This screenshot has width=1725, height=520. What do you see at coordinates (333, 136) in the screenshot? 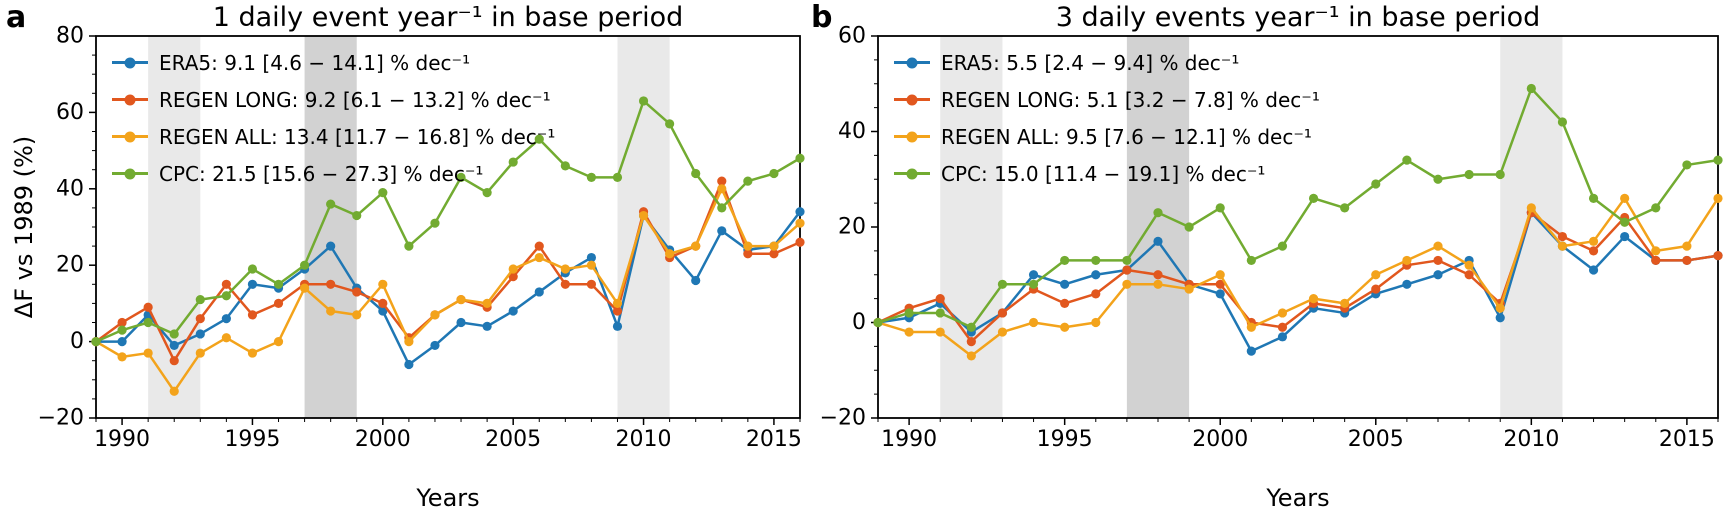
I see `legend-item-regen-all: REGEN ALL: 13.4 [11.7 − 16.8] % dec⁻¹` at bounding box center [333, 136].